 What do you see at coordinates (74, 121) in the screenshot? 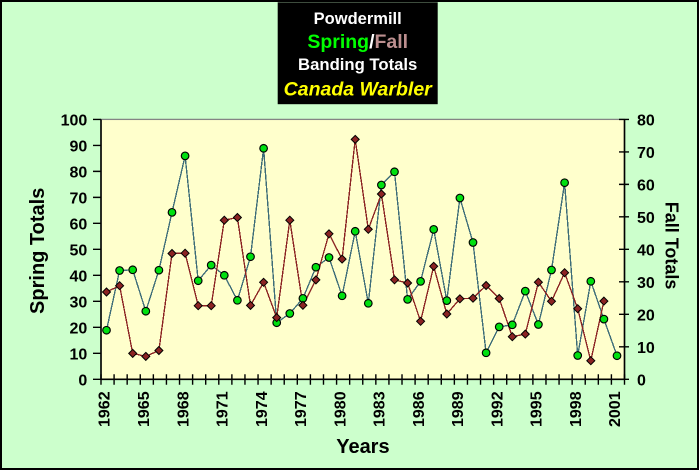
I see `svg-text: 100` at bounding box center [74, 121].